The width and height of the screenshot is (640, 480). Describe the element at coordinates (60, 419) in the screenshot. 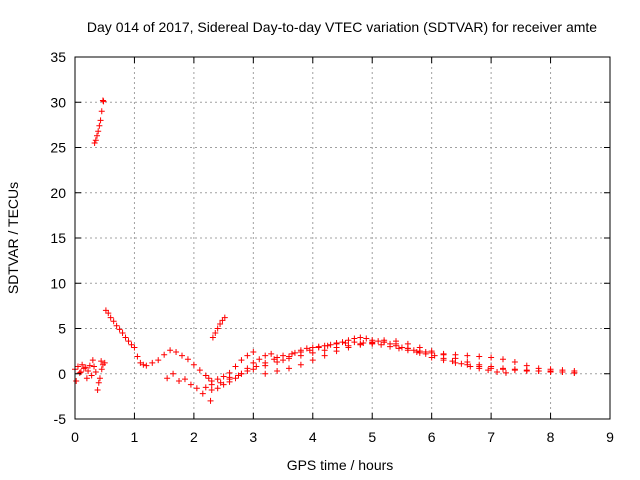

I see `y-tick-label: -5` at that location.